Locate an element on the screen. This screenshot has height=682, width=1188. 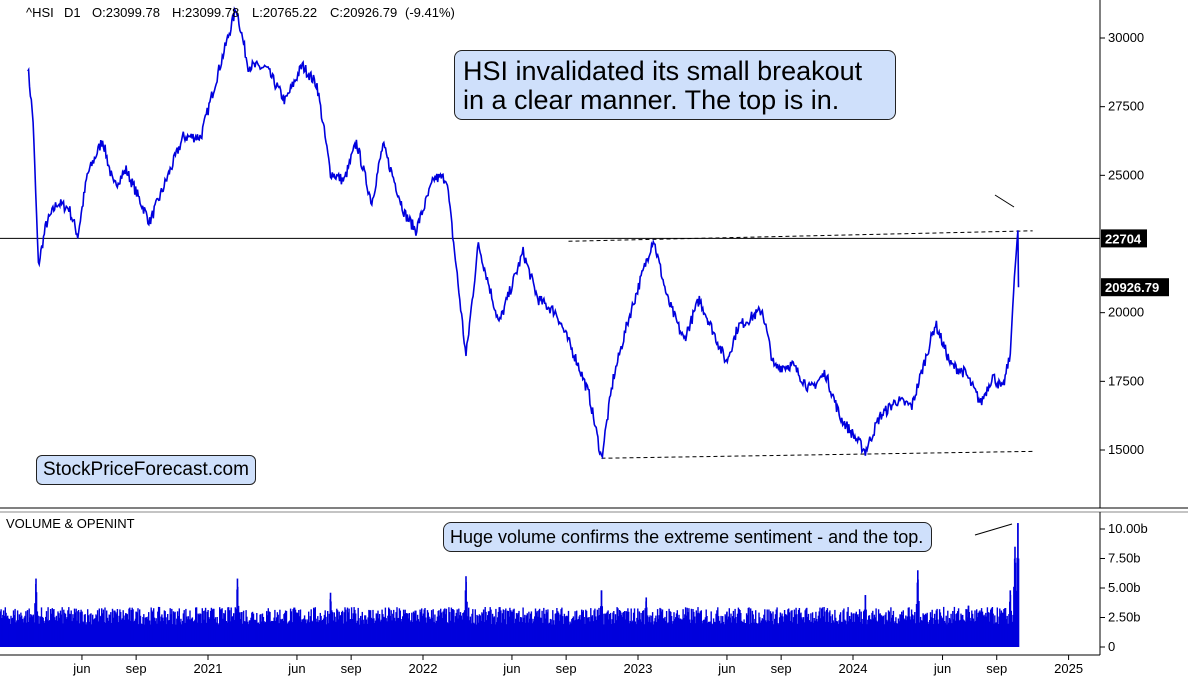
ohlc-change: (-9.41%) is located at coordinates (430, 12).